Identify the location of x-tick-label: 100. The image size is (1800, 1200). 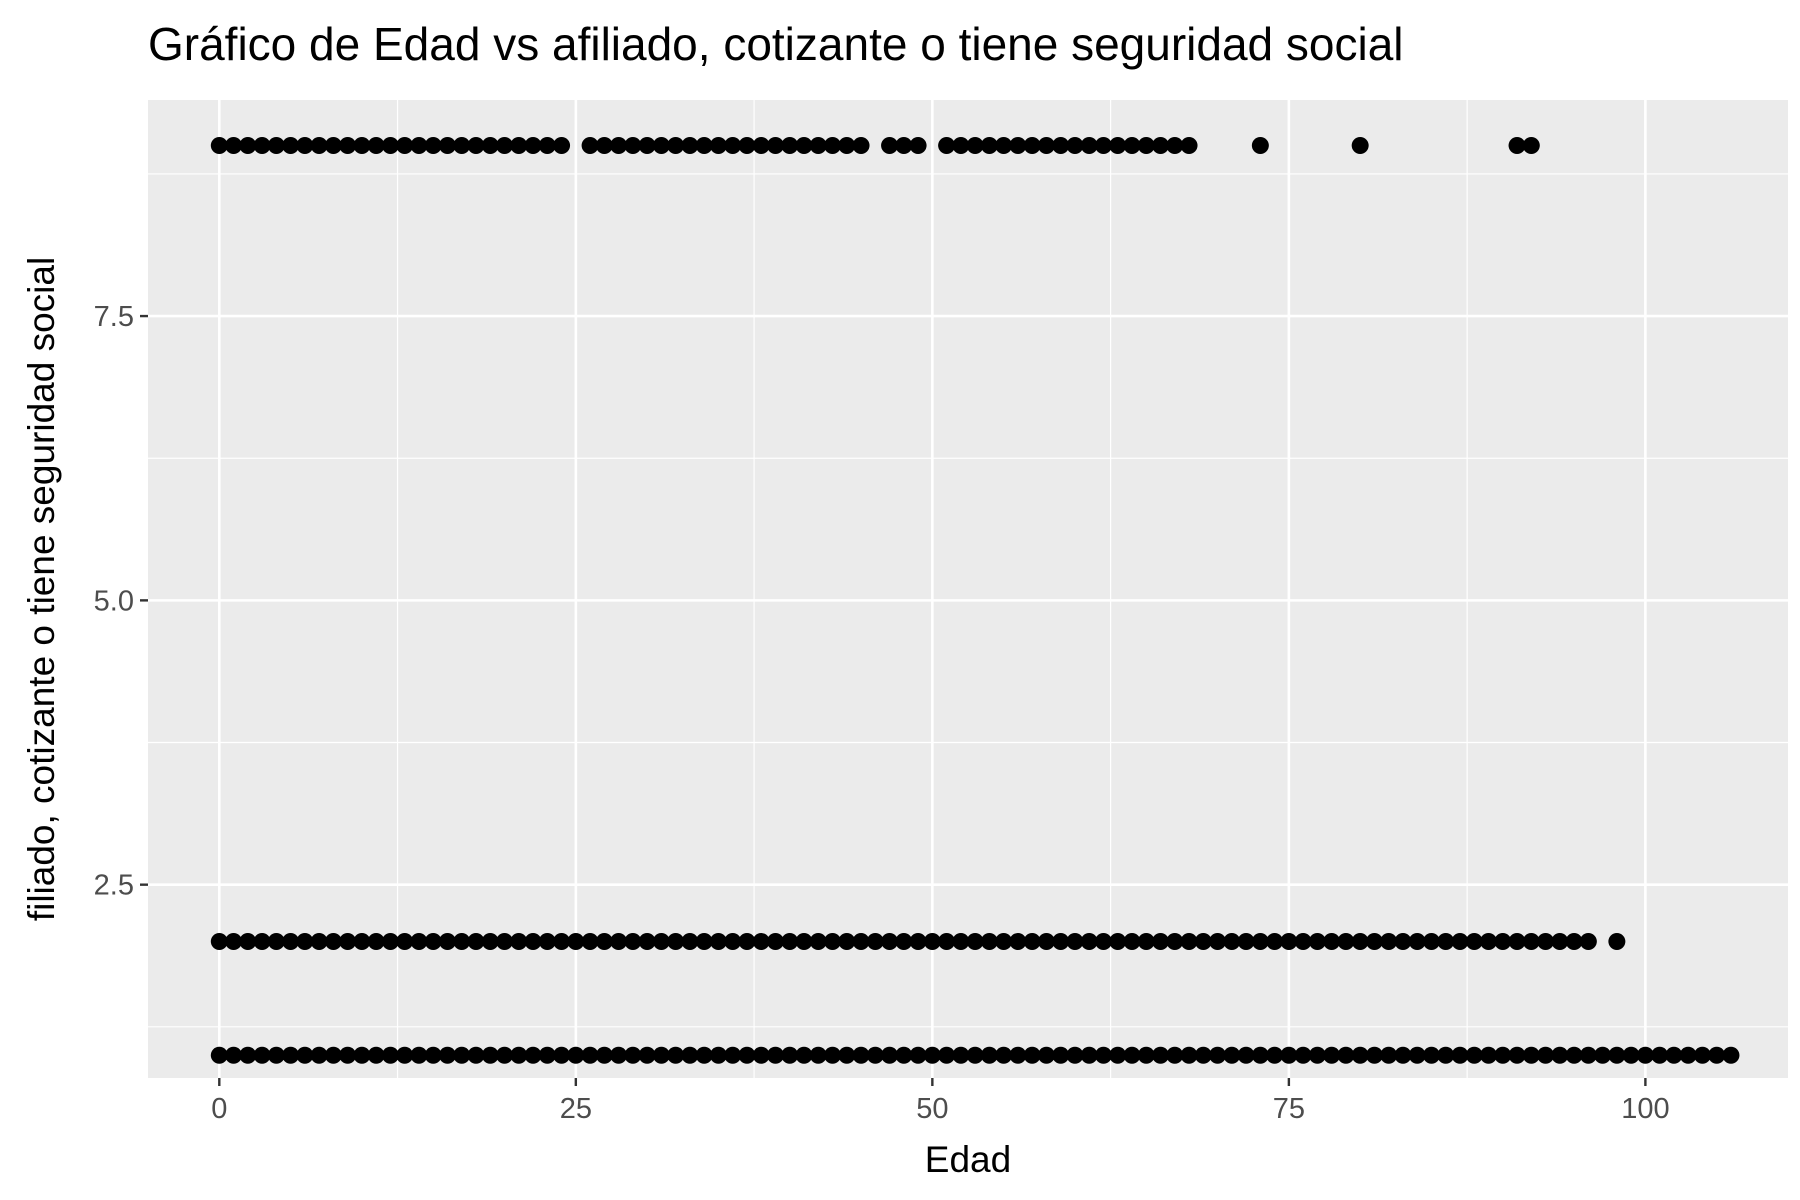
(1645, 1109).